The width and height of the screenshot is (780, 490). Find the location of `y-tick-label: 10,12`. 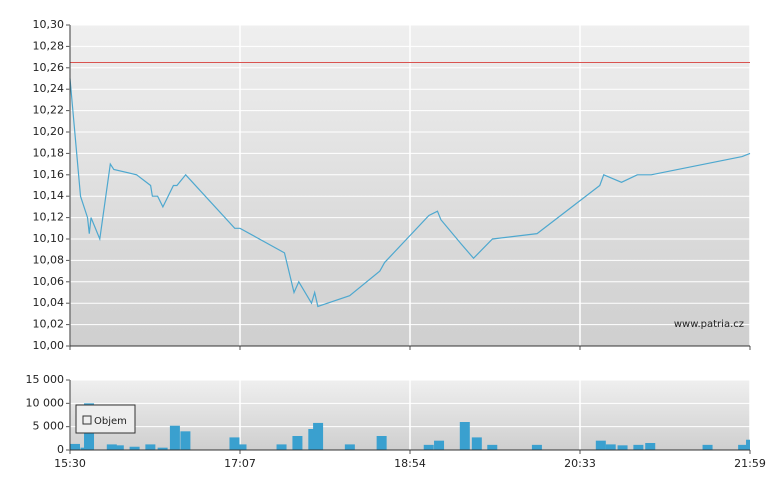

y-tick-label: 10,12 is located at coordinates (49, 217).